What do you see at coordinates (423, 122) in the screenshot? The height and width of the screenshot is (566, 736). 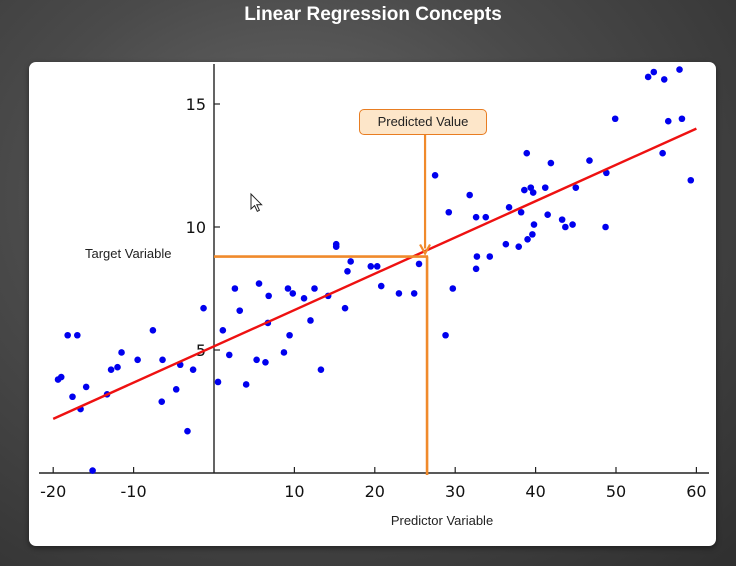 I see `predicted-value-callout: Predicted Value` at bounding box center [423, 122].